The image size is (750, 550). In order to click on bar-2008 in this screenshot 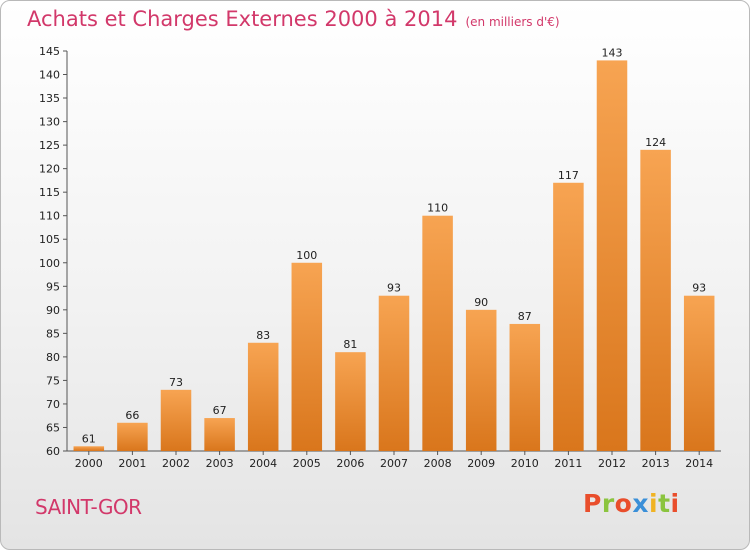, I will do `click(437, 333)`.